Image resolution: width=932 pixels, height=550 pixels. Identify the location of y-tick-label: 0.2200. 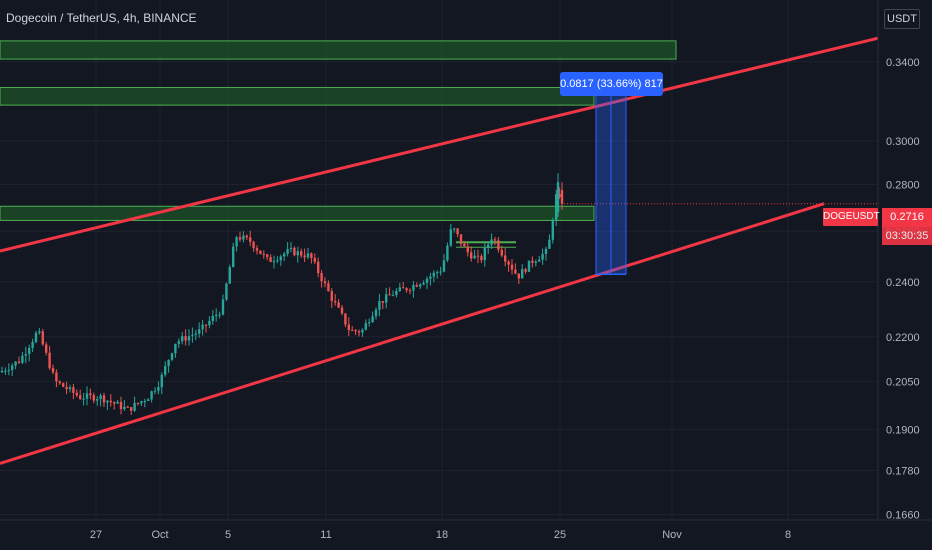
(903, 338).